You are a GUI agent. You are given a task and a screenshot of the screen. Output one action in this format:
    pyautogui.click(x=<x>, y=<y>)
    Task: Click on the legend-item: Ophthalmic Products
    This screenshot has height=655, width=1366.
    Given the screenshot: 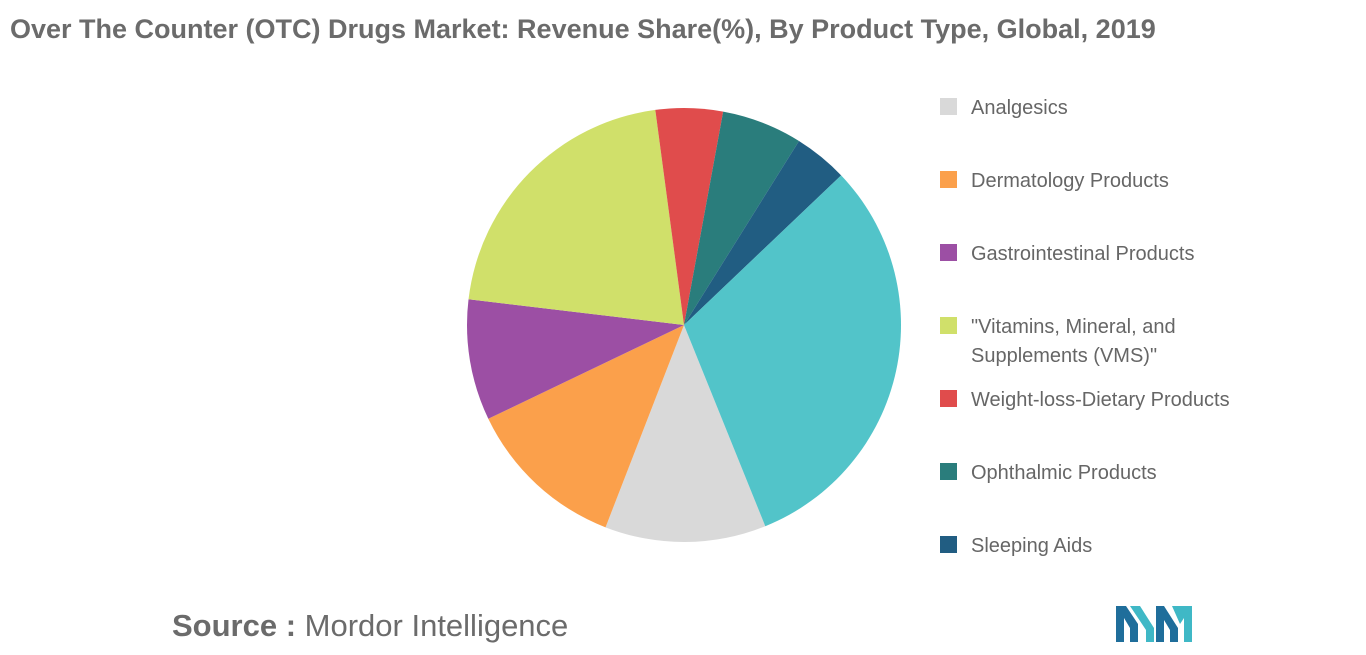 What is the action you would take?
    pyautogui.click(x=1115, y=473)
    